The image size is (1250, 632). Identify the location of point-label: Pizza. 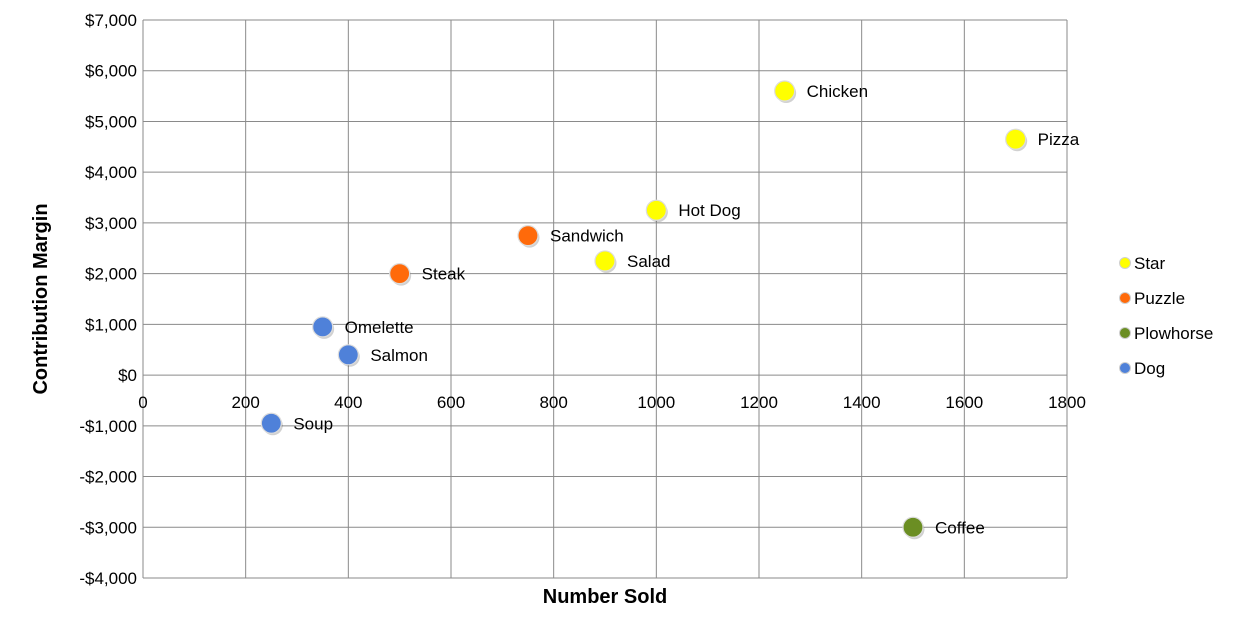
(1059, 139).